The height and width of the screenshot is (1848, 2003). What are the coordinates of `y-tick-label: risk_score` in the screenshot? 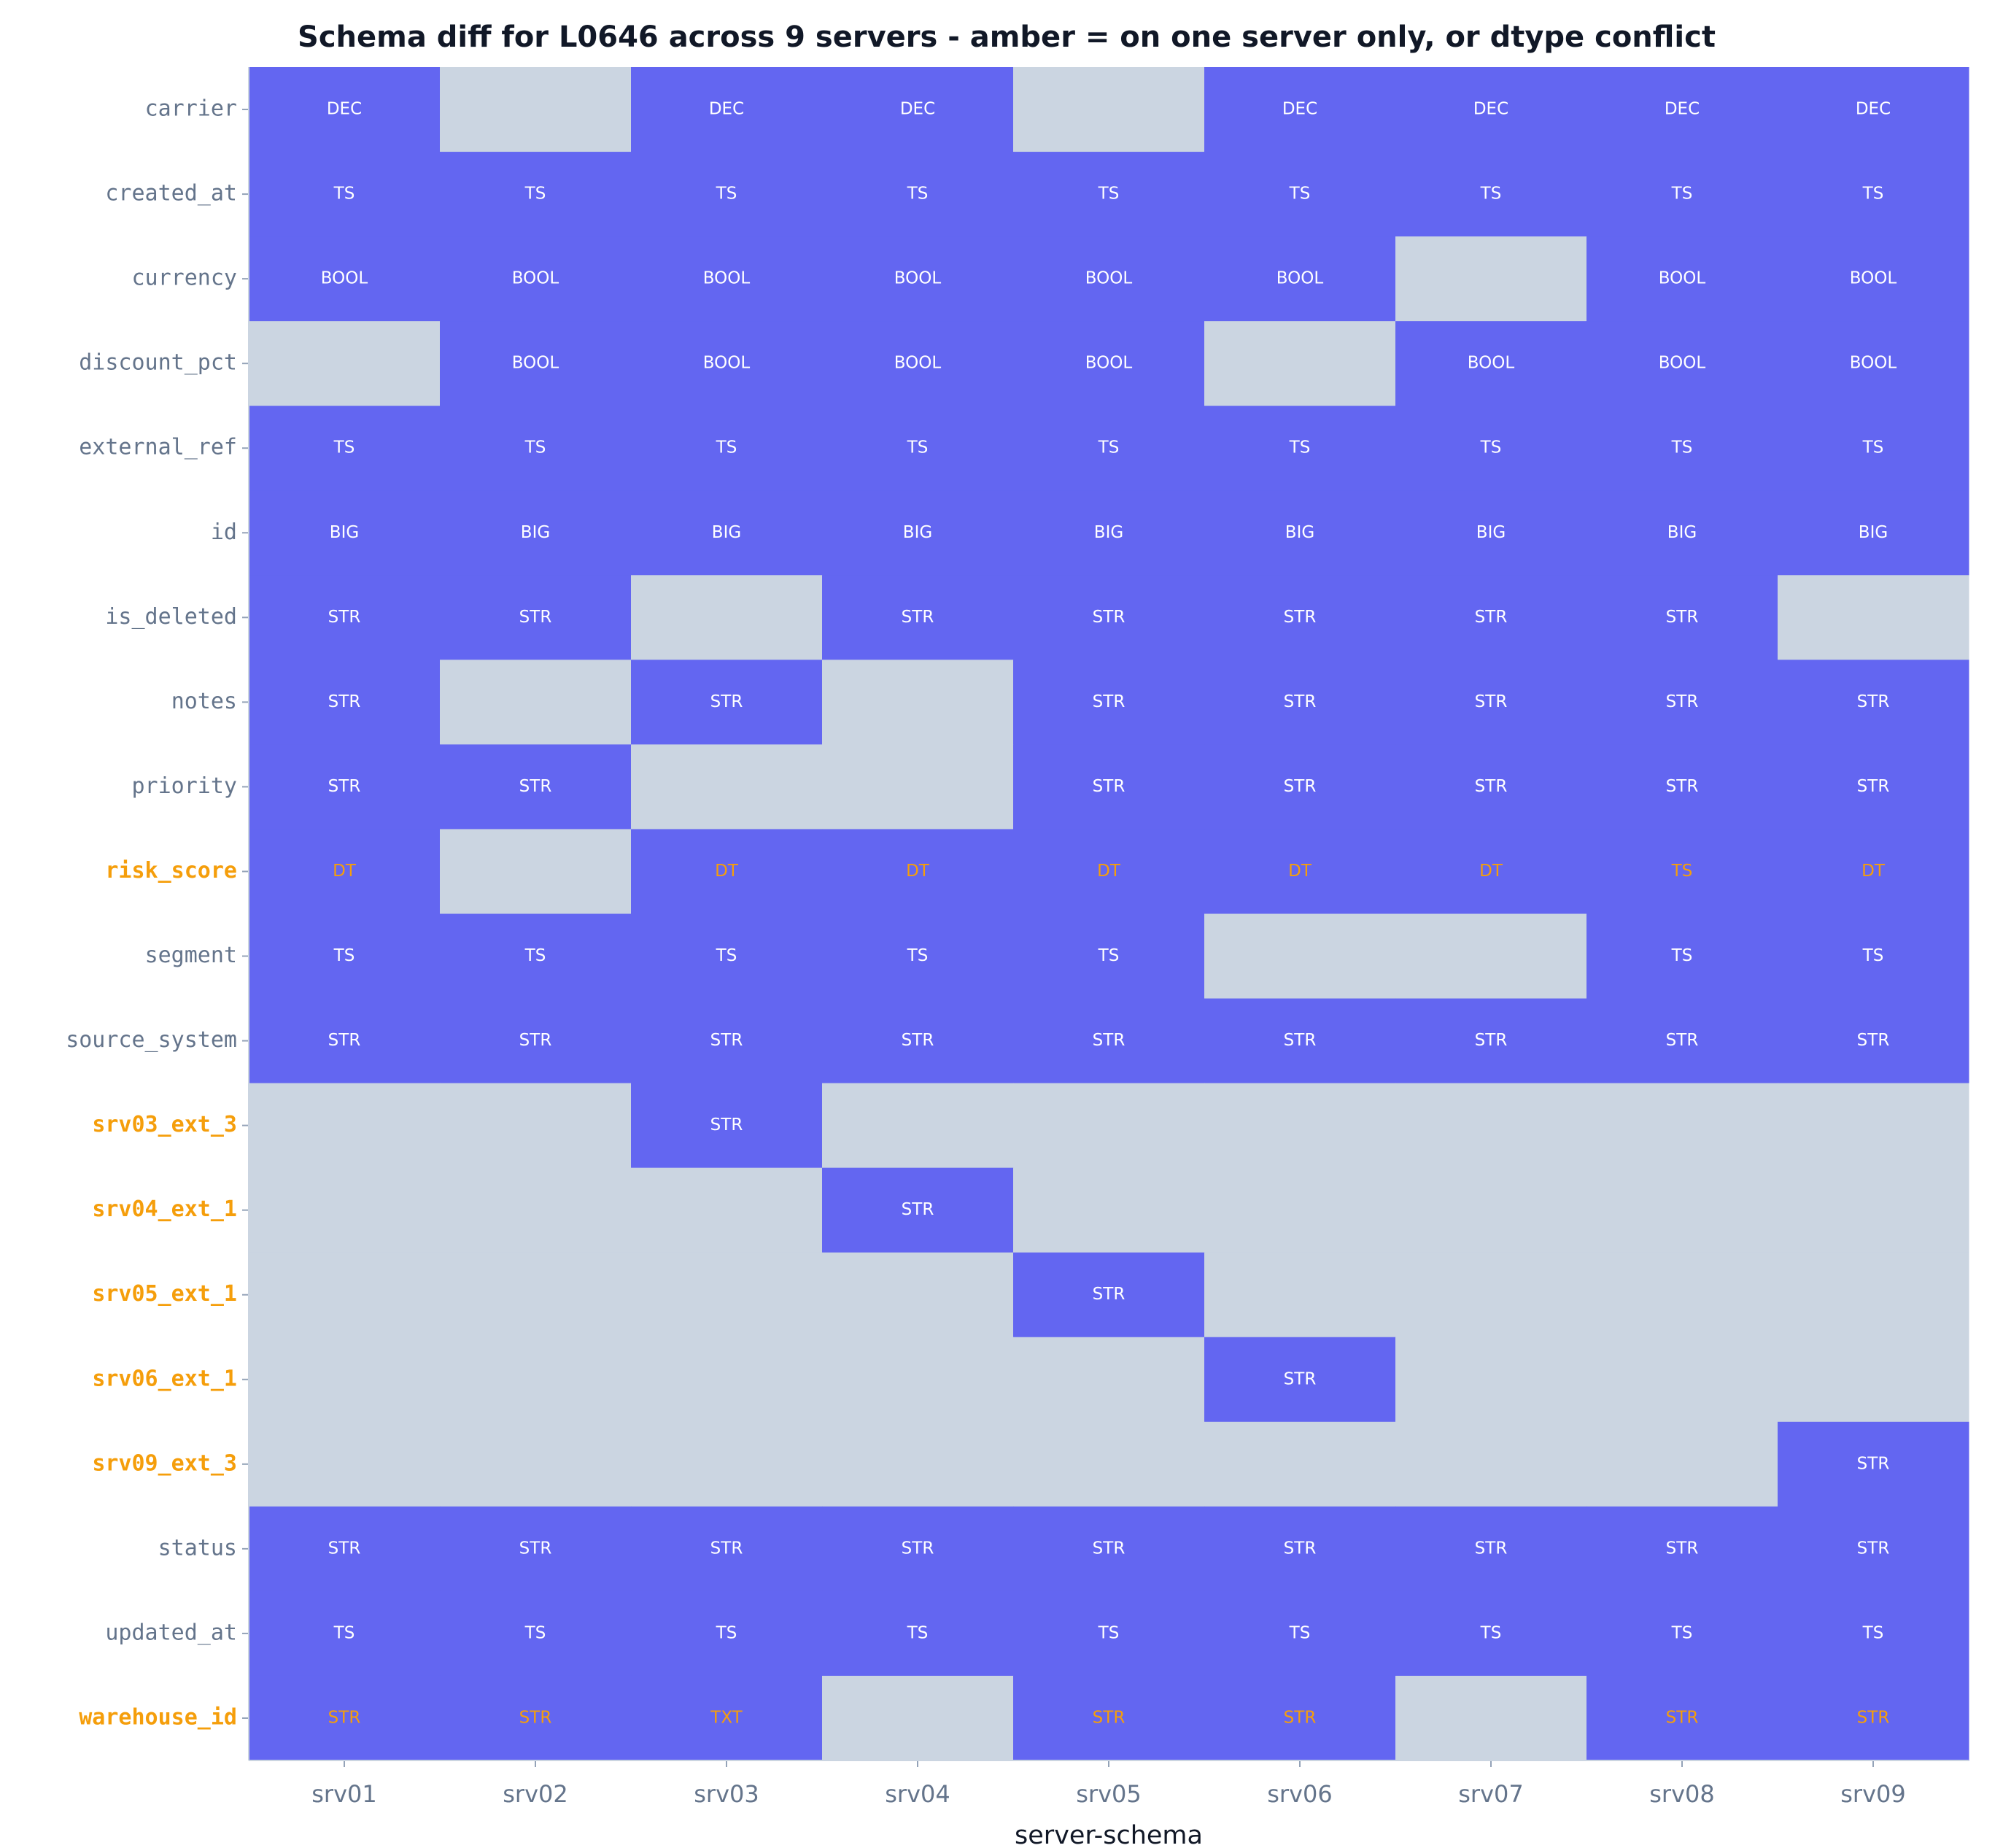 It's located at (171, 871).